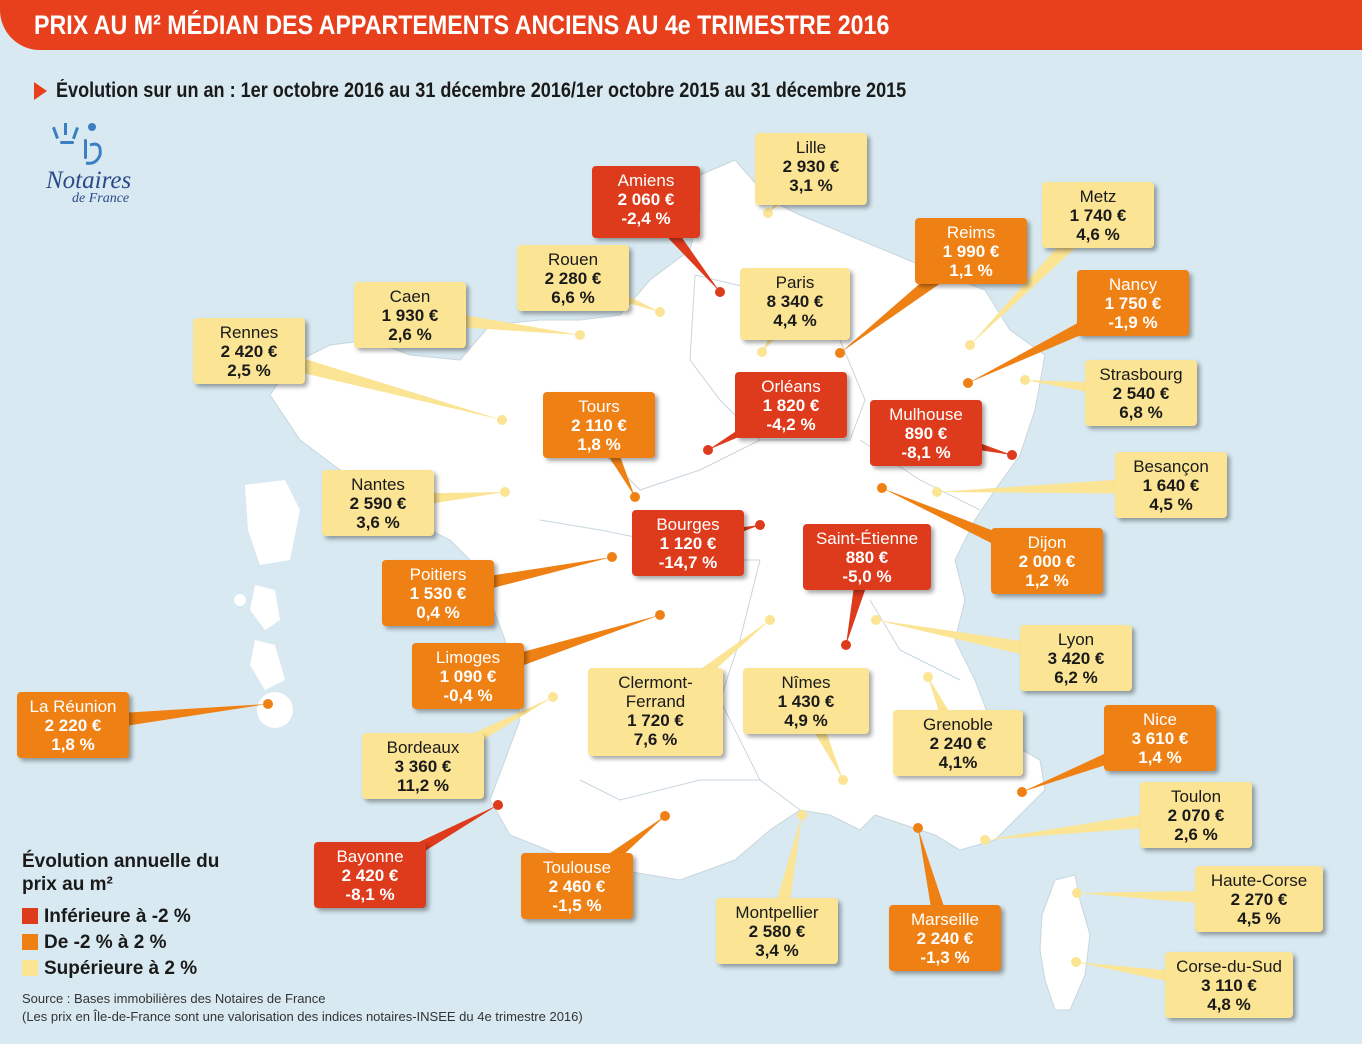  I want to click on city-price: 2 270 €, so click(1259, 899).